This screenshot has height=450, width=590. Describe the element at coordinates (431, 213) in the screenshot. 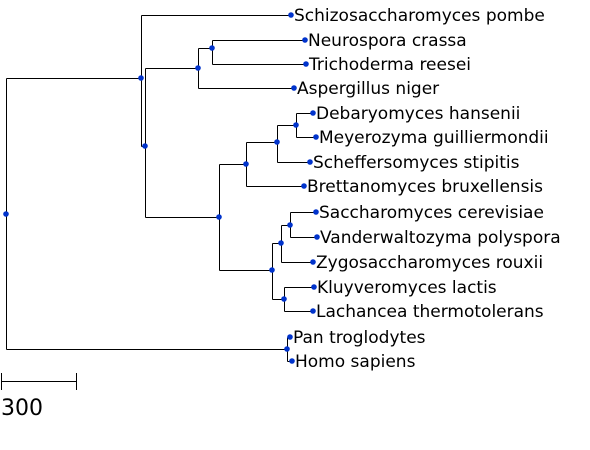

I see `leaf-label: Saccharomyces cerevisiae` at that location.